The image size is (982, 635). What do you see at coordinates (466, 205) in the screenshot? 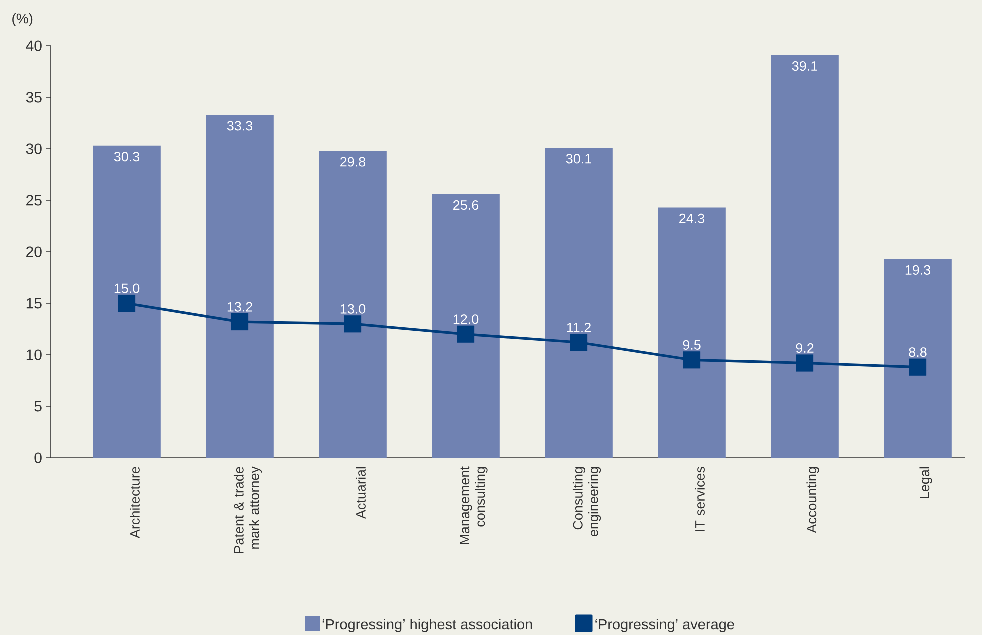
I see `data-label: 25.6` at bounding box center [466, 205].